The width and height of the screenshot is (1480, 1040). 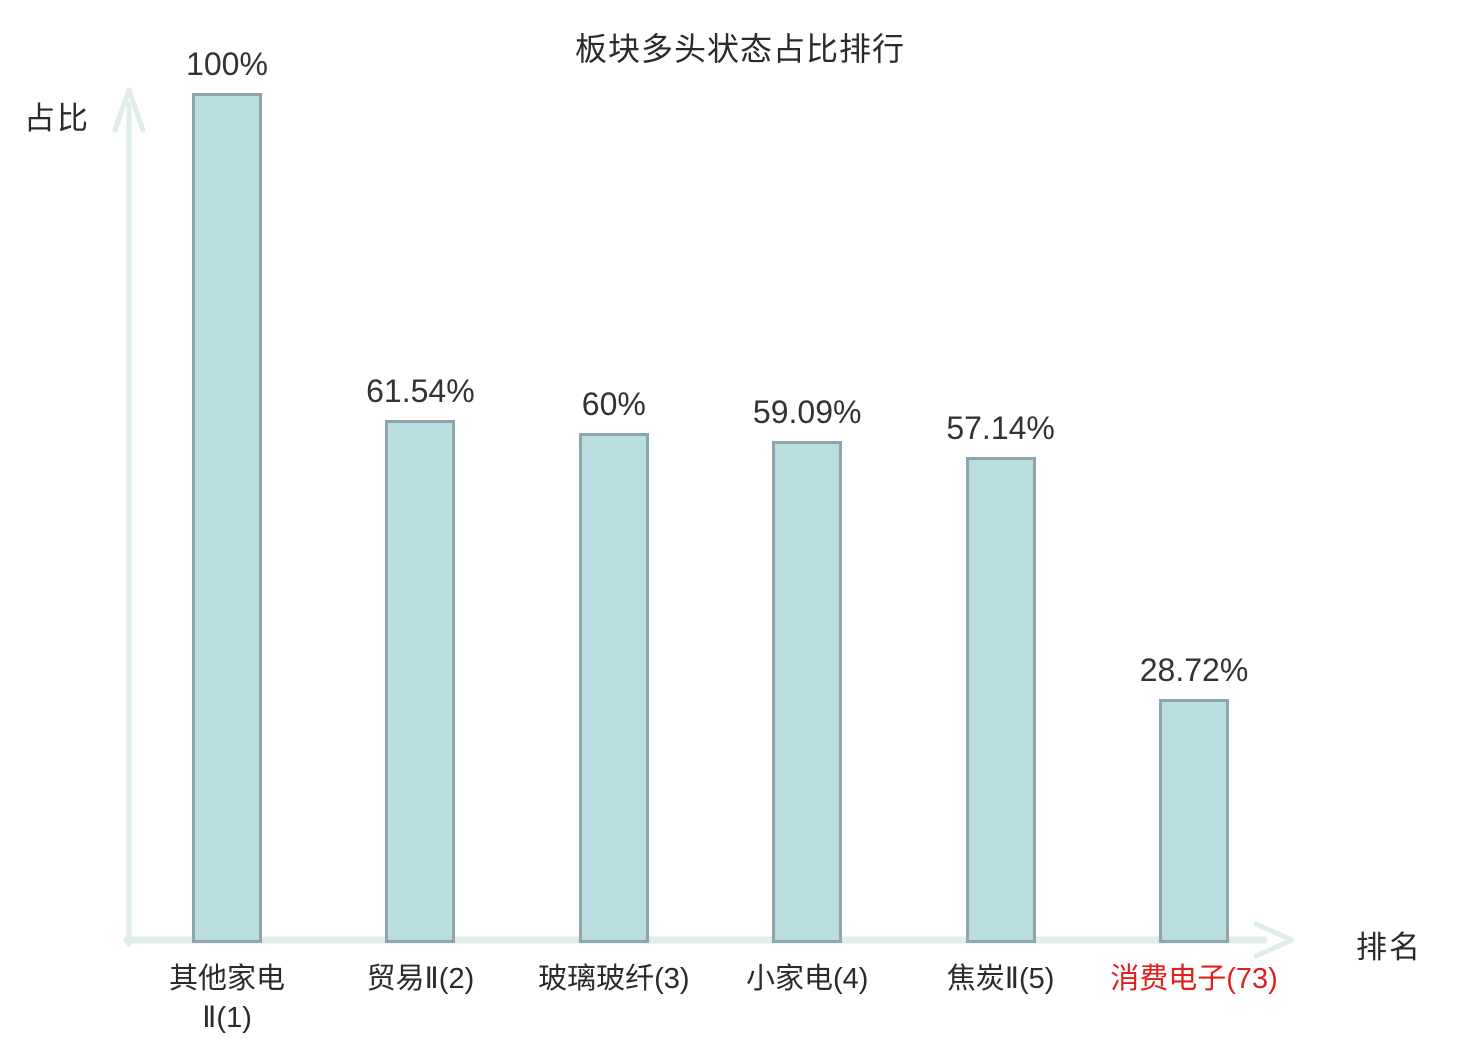 I want to click on y-axis, so click(x=129, y=517).